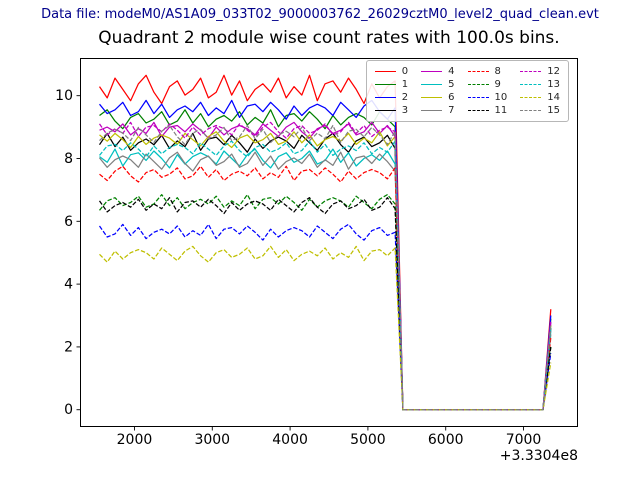 The width and height of the screenshot is (640, 480). I want to click on legend-item-10: 10, so click(487, 97).